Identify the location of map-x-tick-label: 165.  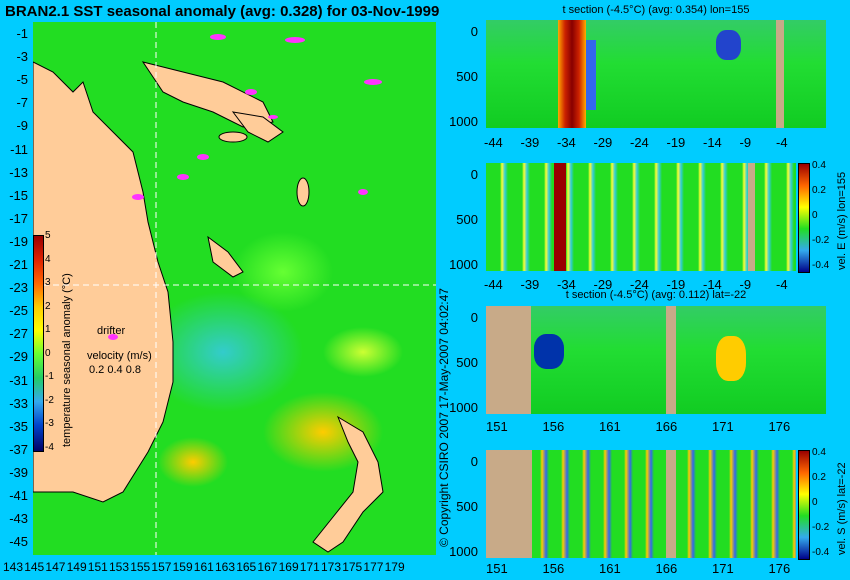
(246, 567).